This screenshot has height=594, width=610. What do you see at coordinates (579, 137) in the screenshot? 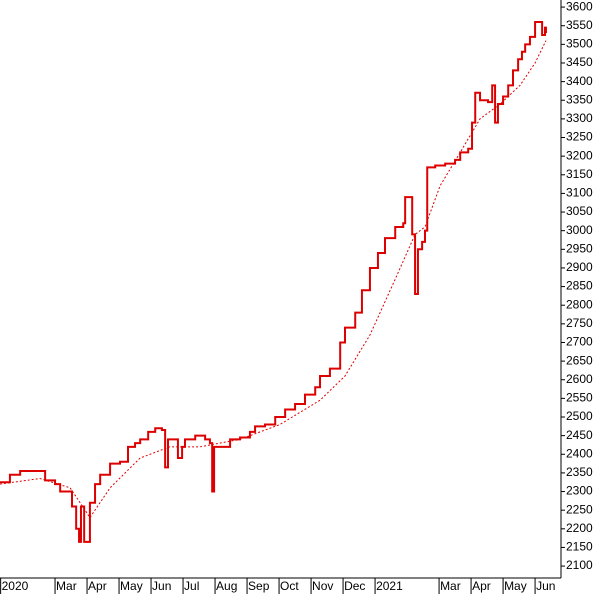
I see `y-tick-label: 3250` at bounding box center [579, 137].